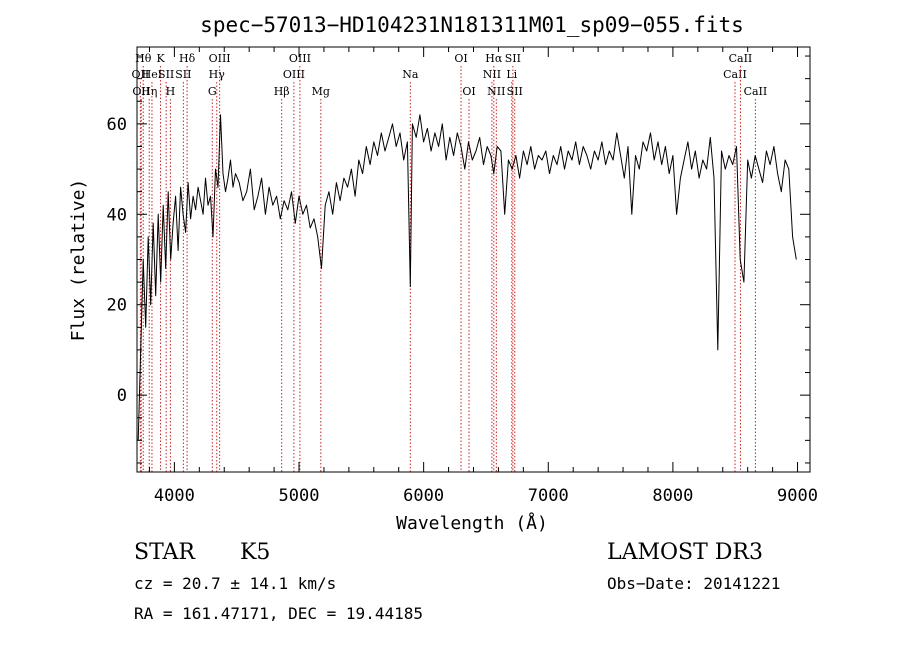 The width and height of the screenshot is (900, 649). Describe the element at coordinates (164, 552) in the screenshot. I see `object-class: STAR` at that location.